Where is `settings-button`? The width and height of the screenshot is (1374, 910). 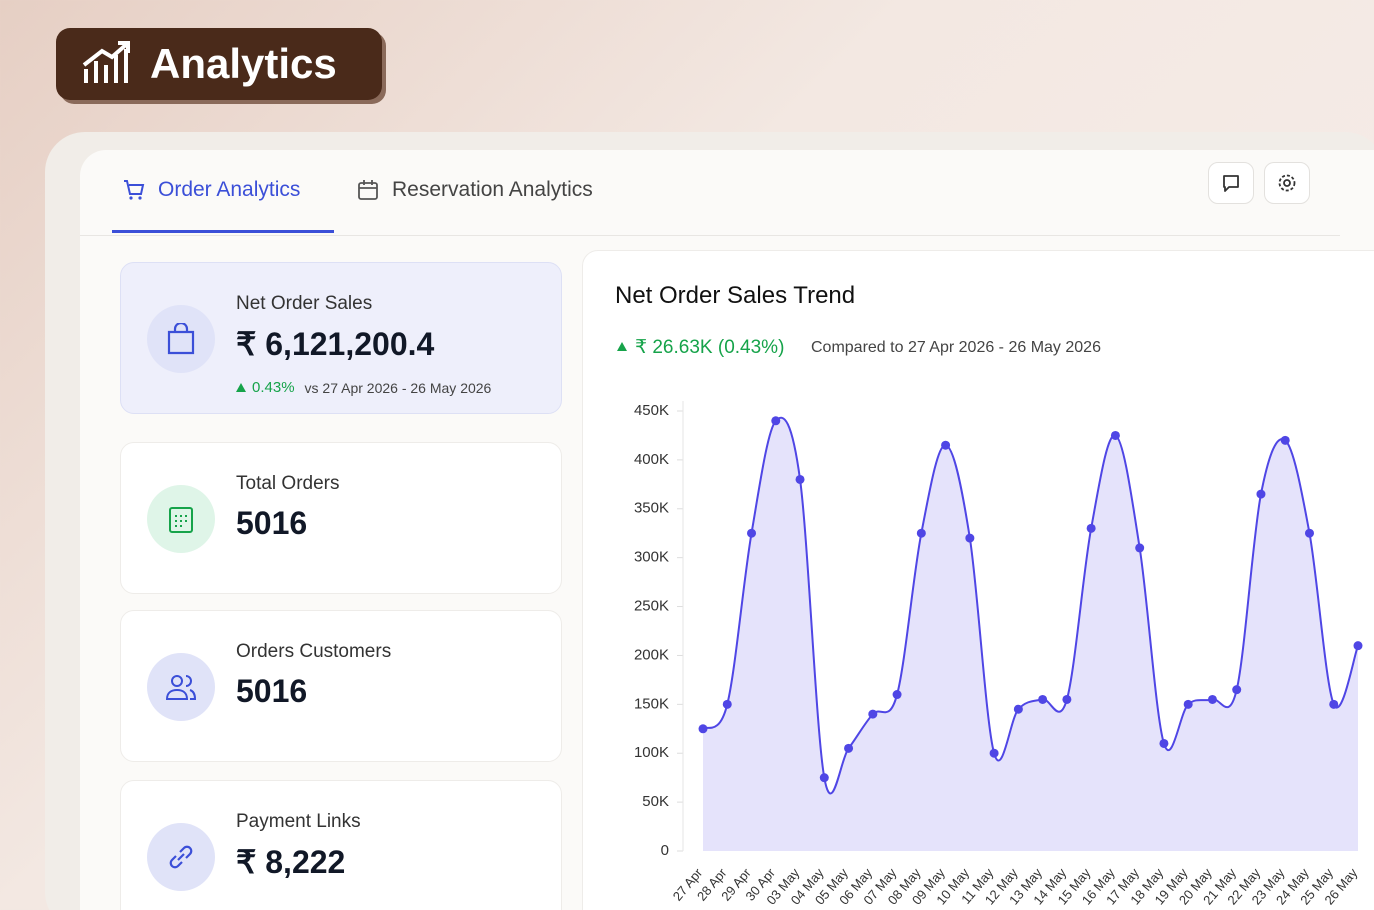
settings-button is located at coordinates (1287, 183).